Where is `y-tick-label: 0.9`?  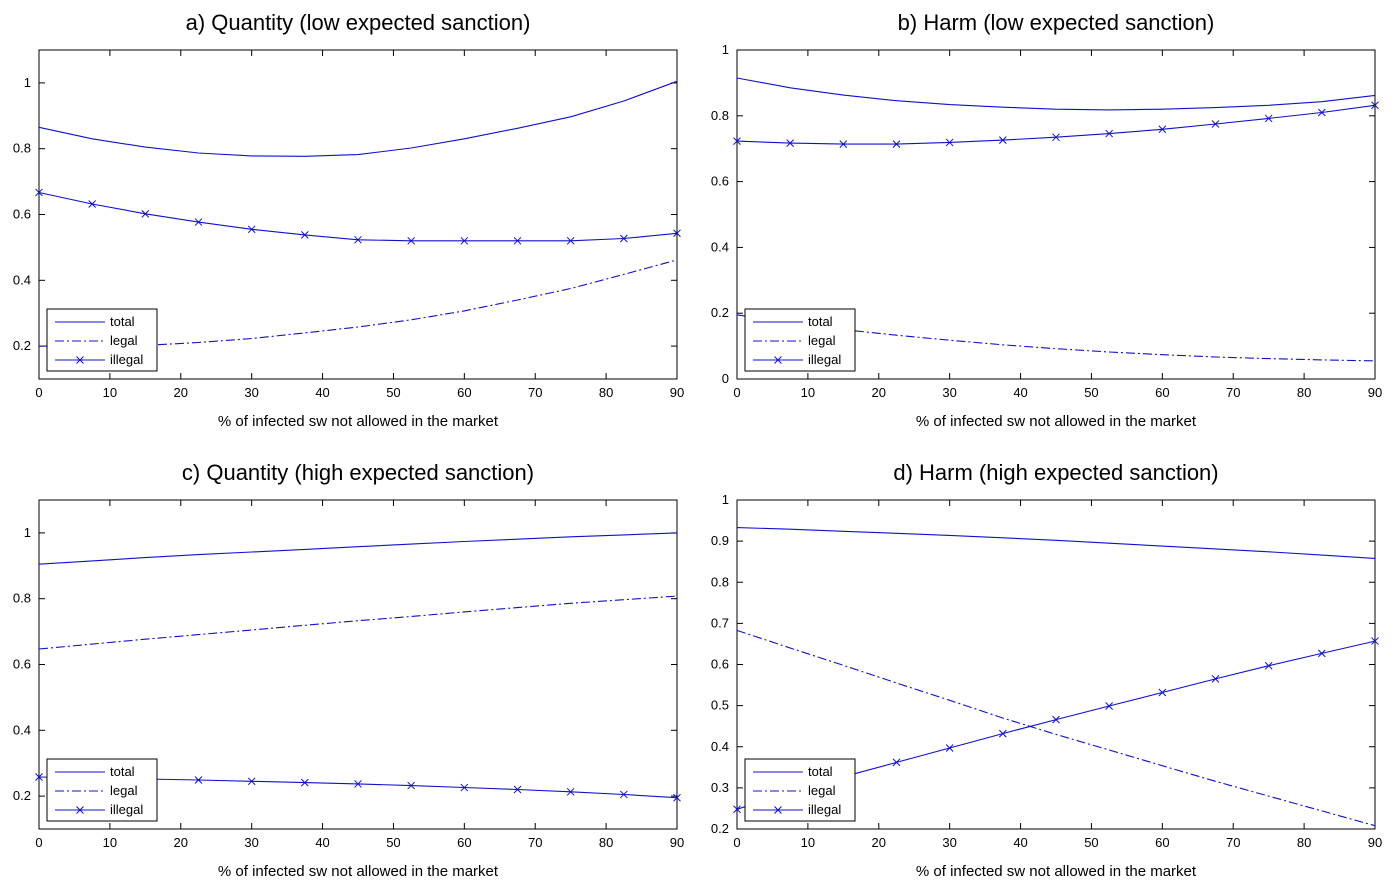
y-tick-label: 0.9 is located at coordinates (720, 540).